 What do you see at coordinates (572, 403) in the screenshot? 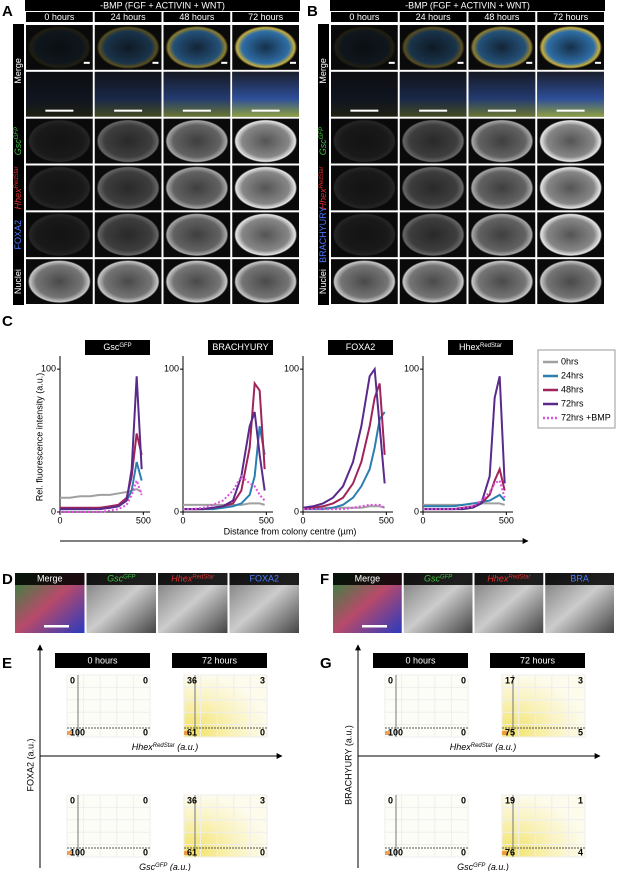
I see `legend-label: 72hrs` at bounding box center [572, 403].